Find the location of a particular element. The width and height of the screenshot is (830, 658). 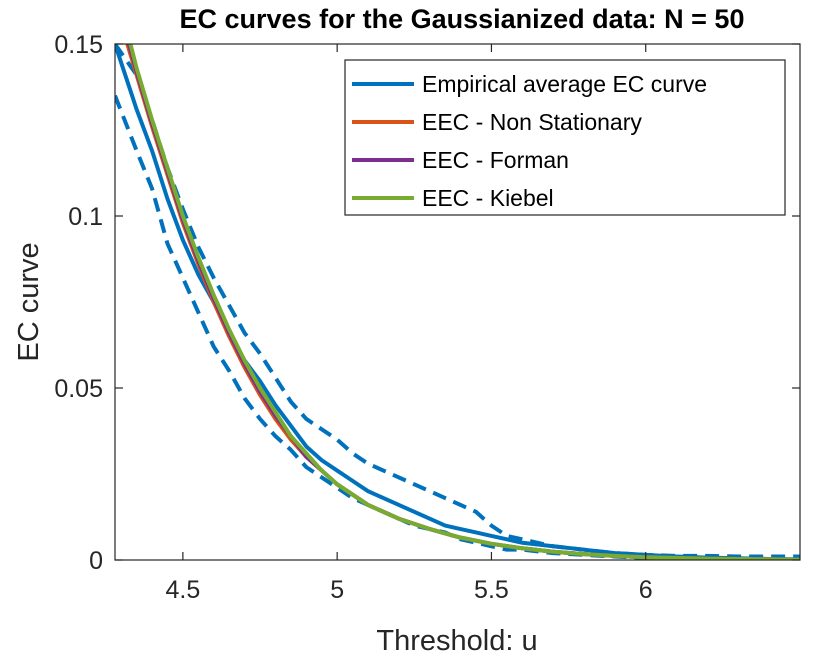

legend-entry-eec-non-stationary: EEC - Non Stationary is located at coordinates (497, 122).